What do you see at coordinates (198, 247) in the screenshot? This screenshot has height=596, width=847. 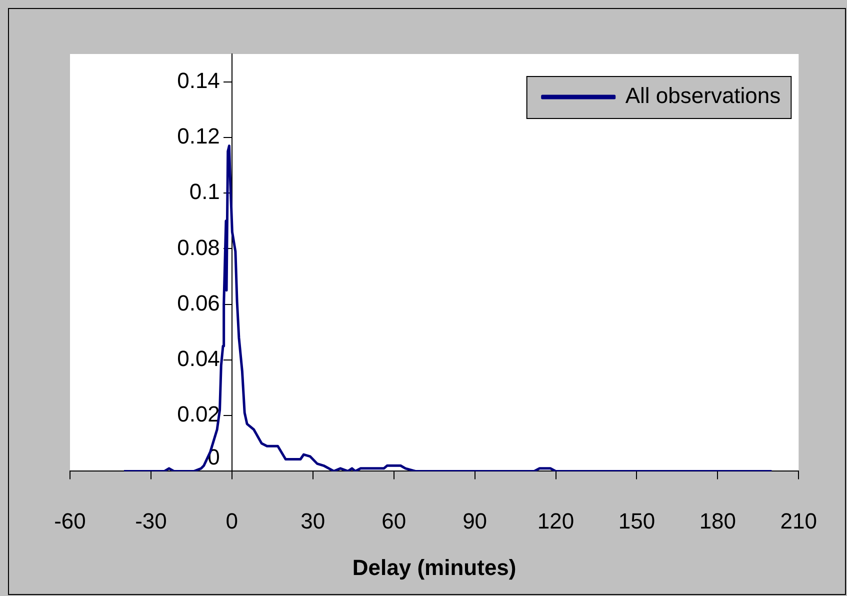 I see `y-tick-label: 0.08` at bounding box center [198, 247].